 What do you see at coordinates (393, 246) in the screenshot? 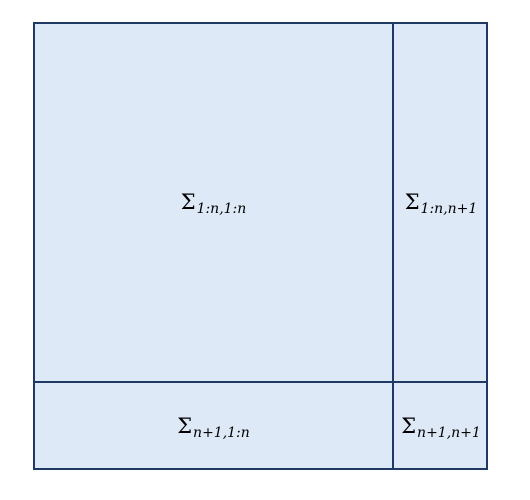
I see `vertical-partition-line` at bounding box center [393, 246].